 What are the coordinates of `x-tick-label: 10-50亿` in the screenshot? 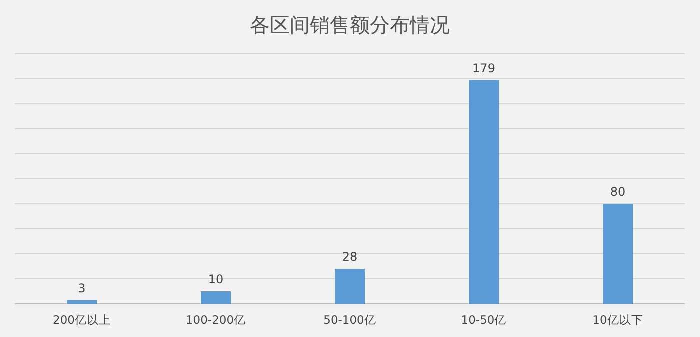 It's located at (484, 320).